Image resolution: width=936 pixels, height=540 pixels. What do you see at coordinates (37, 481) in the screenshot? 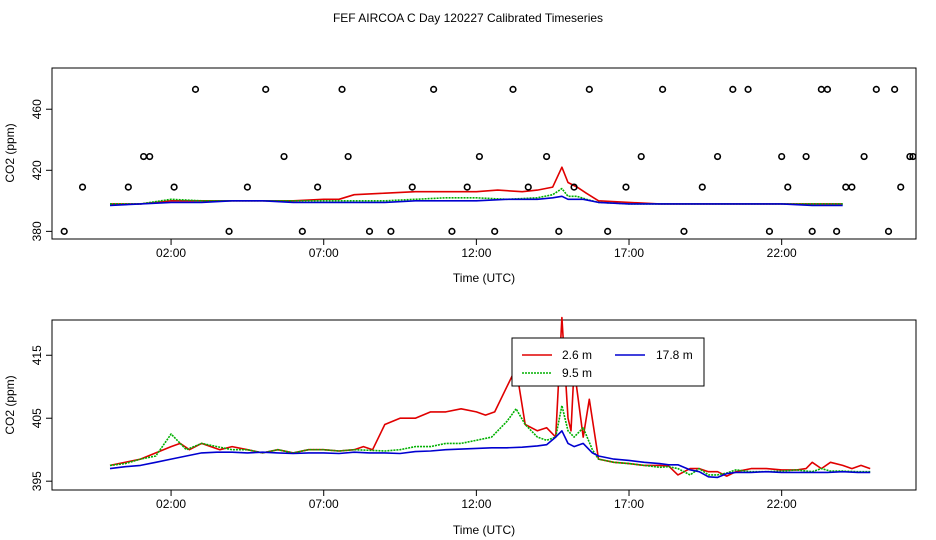
I see `y-tick-label: 395` at bounding box center [37, 481].